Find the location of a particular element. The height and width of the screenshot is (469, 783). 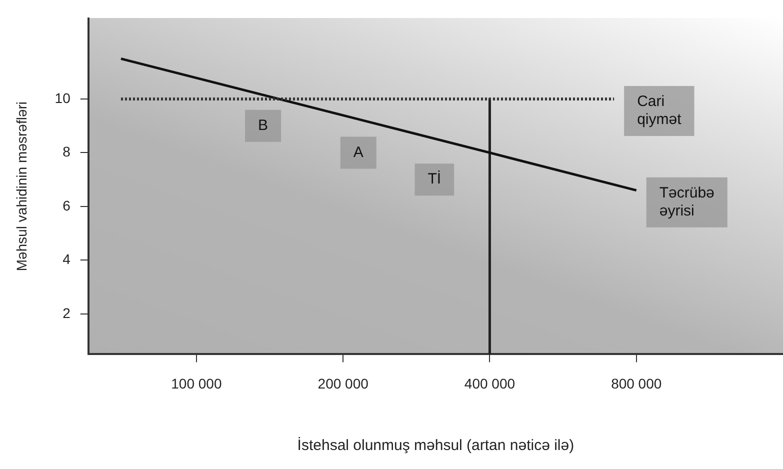

y-axis-title: Məhsul vahidinin məsrəfləri is located at coordinates (21, 186).